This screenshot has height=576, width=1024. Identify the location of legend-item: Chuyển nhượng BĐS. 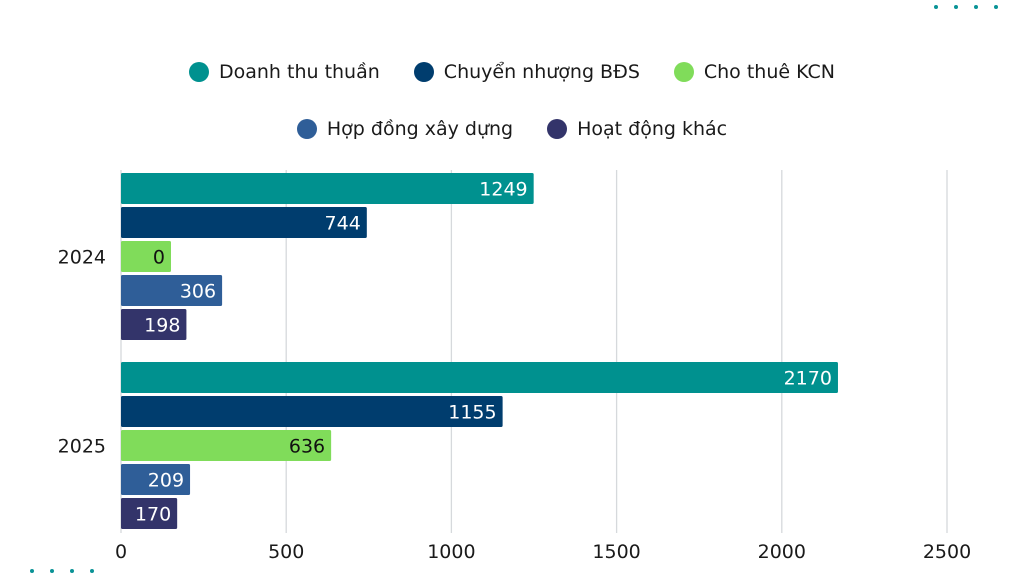
(526, 72).